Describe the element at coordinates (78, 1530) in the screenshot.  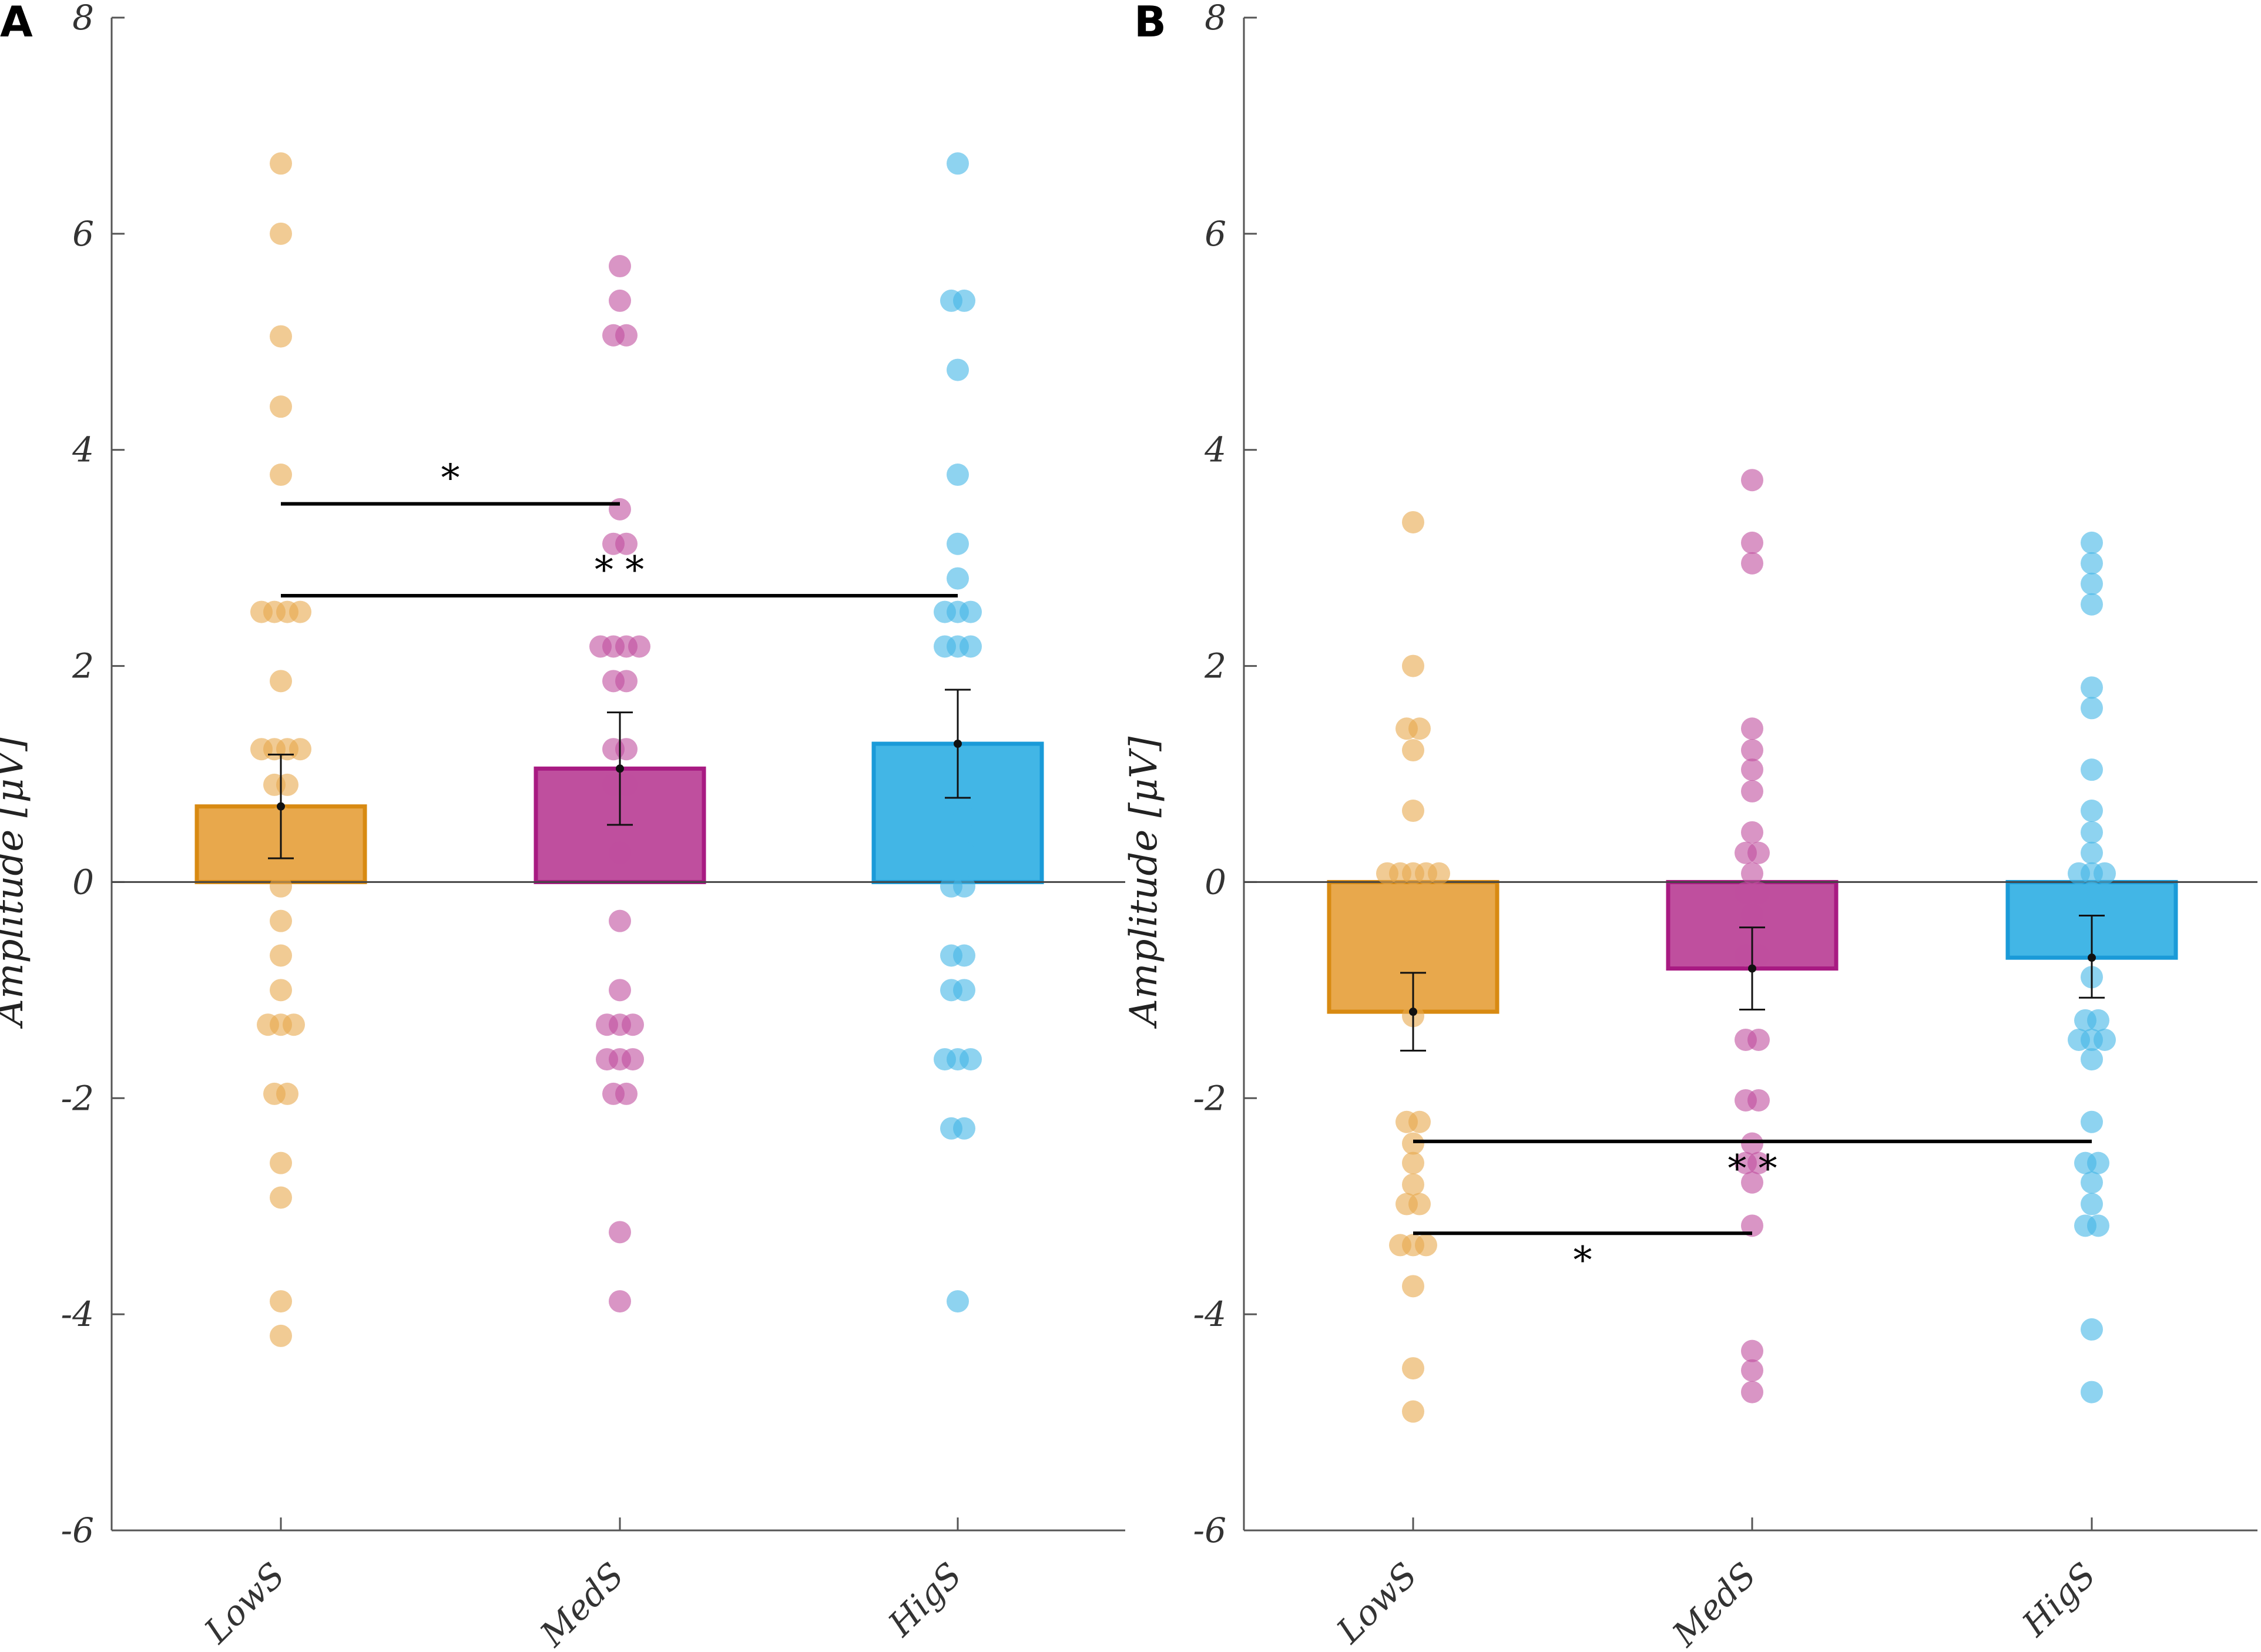
I see `y-tick-label: -6` at that location.